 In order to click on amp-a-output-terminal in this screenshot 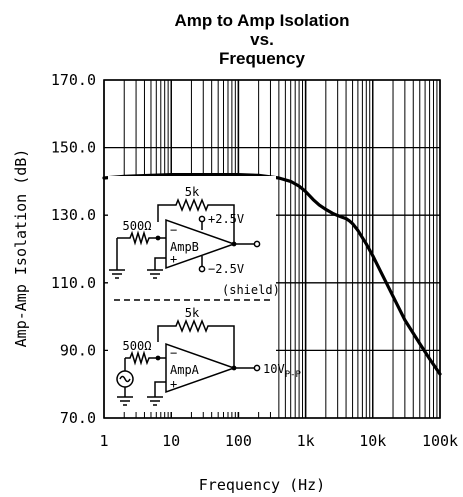, I will do `click(257, 368)`.